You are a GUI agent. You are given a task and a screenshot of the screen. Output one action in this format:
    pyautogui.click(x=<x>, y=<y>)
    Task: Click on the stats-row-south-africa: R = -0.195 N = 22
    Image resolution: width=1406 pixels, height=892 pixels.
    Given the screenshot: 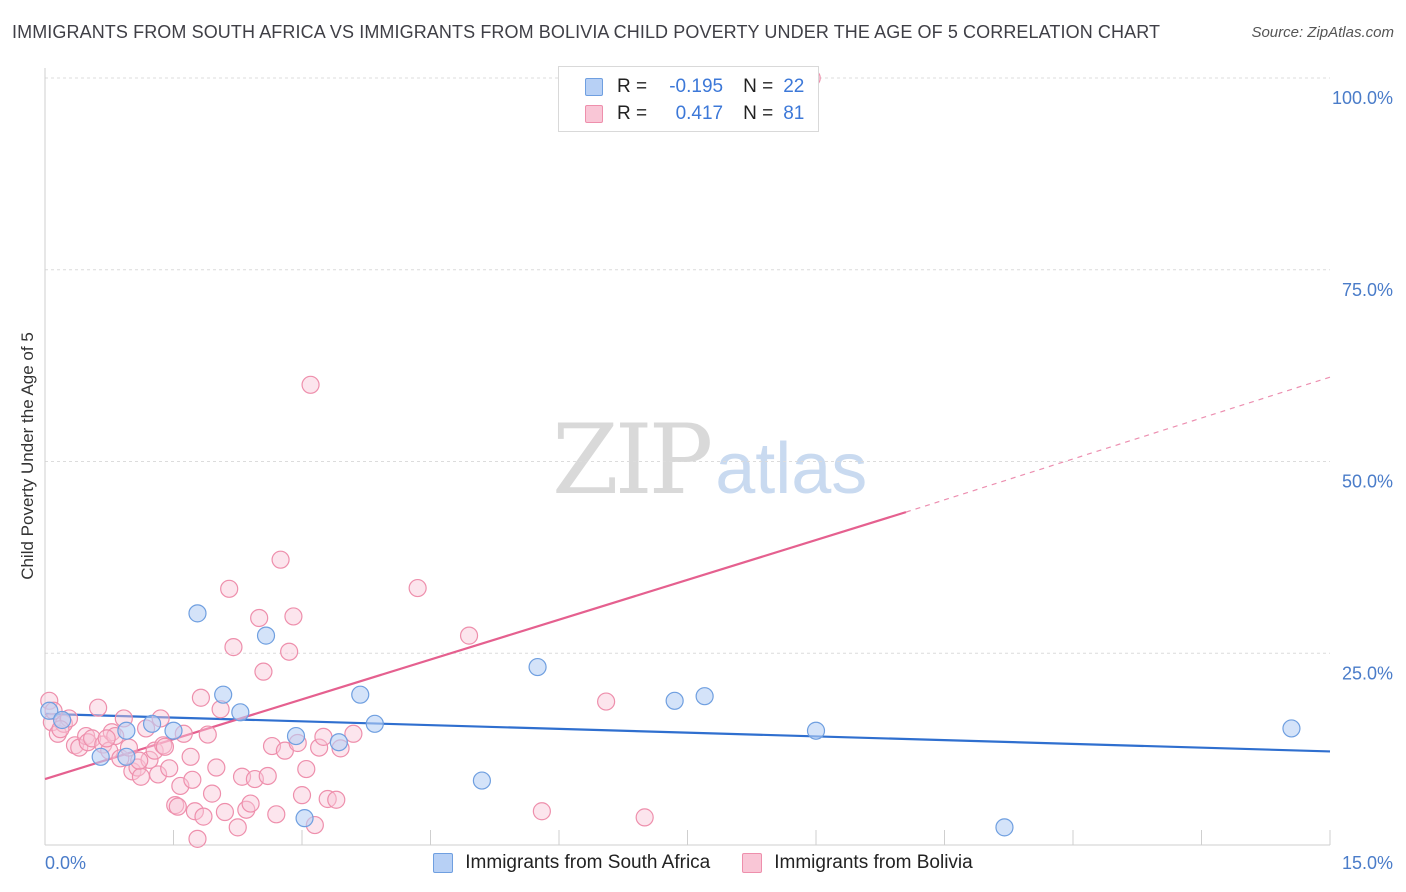 What is the action you would take?
    pyautogui.click(x=694, y=87)
    